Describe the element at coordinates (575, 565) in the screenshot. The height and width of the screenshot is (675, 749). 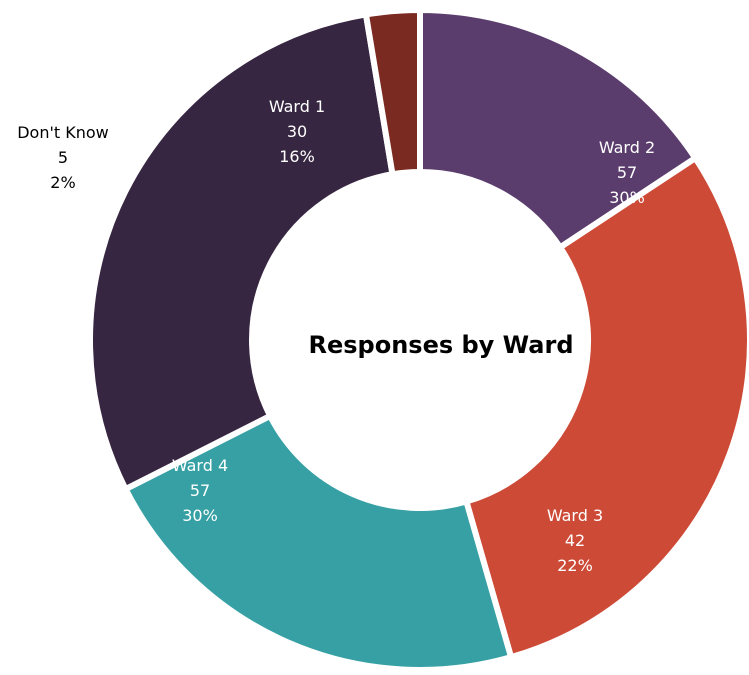
I see `data-label-percent: 22%` at that location.